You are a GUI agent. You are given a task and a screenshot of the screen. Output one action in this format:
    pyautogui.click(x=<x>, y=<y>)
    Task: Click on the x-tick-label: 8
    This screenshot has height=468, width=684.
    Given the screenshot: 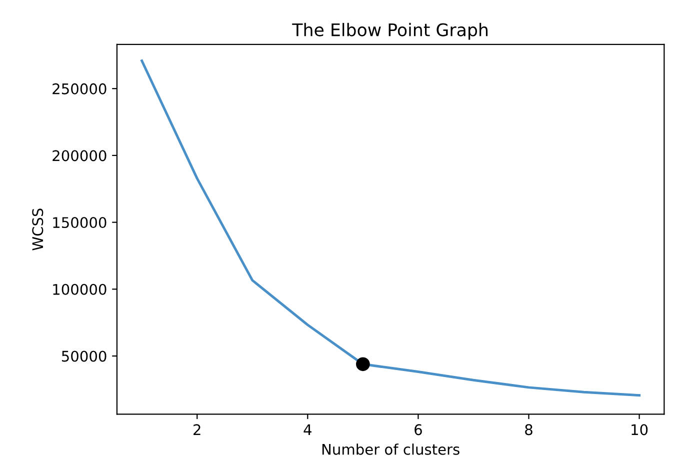 What is the action you would take?
    pyautogui.click(x=528, y=430)
    